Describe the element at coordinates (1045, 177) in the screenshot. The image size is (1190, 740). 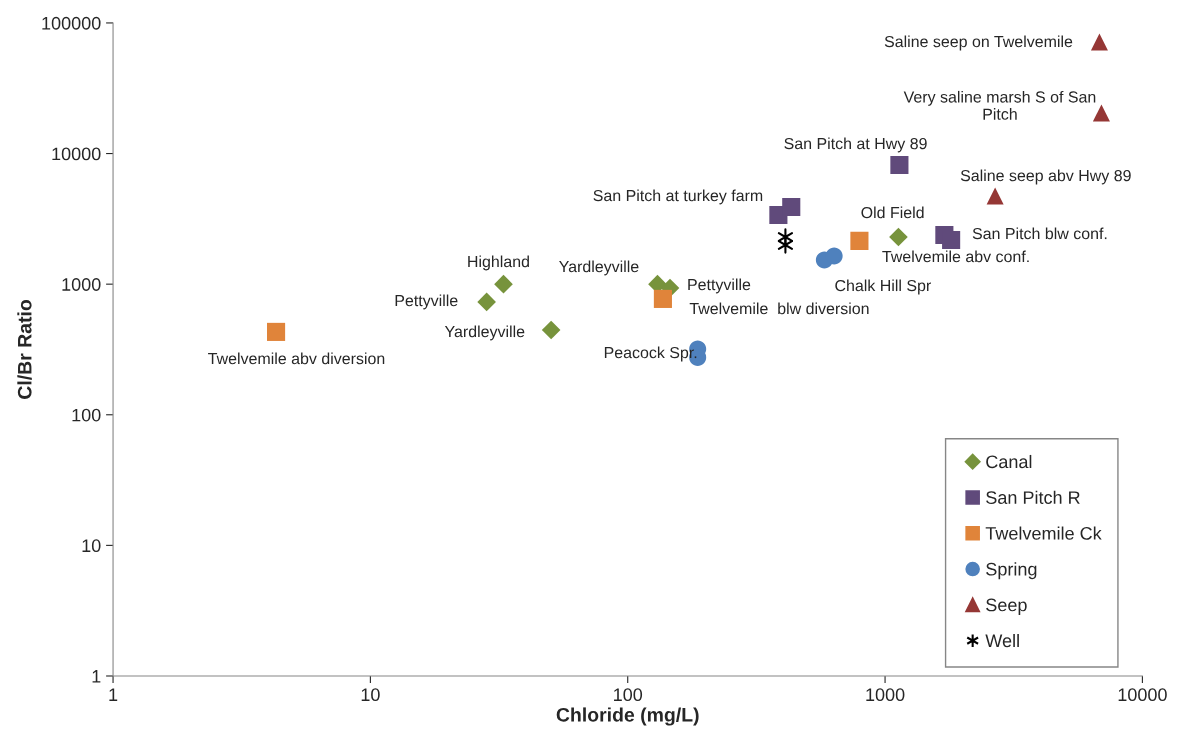
I see `annotation: Saline seep abv Hwy 89` at that location.